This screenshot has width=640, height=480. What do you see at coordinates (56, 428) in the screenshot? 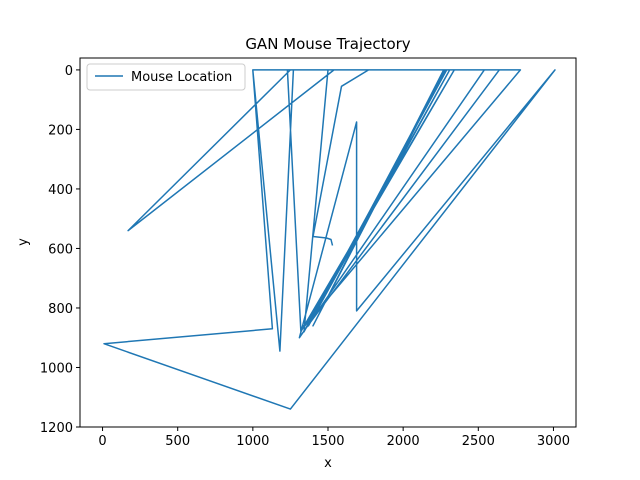
I see `y-tick-label: 1200` at bounding box center [56, 428].